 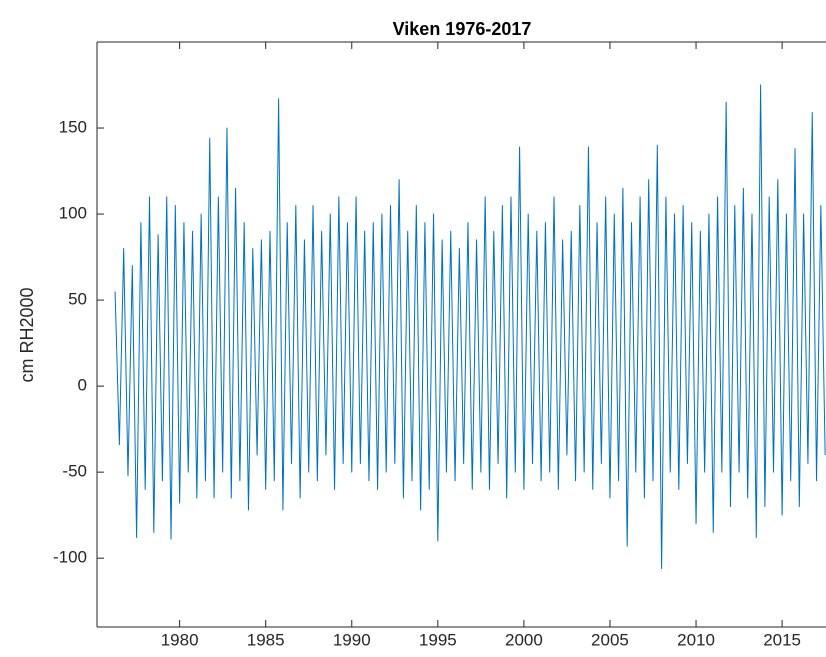 I want to click on y-axis-label: cm RH2000, so click(x=27, y=334).